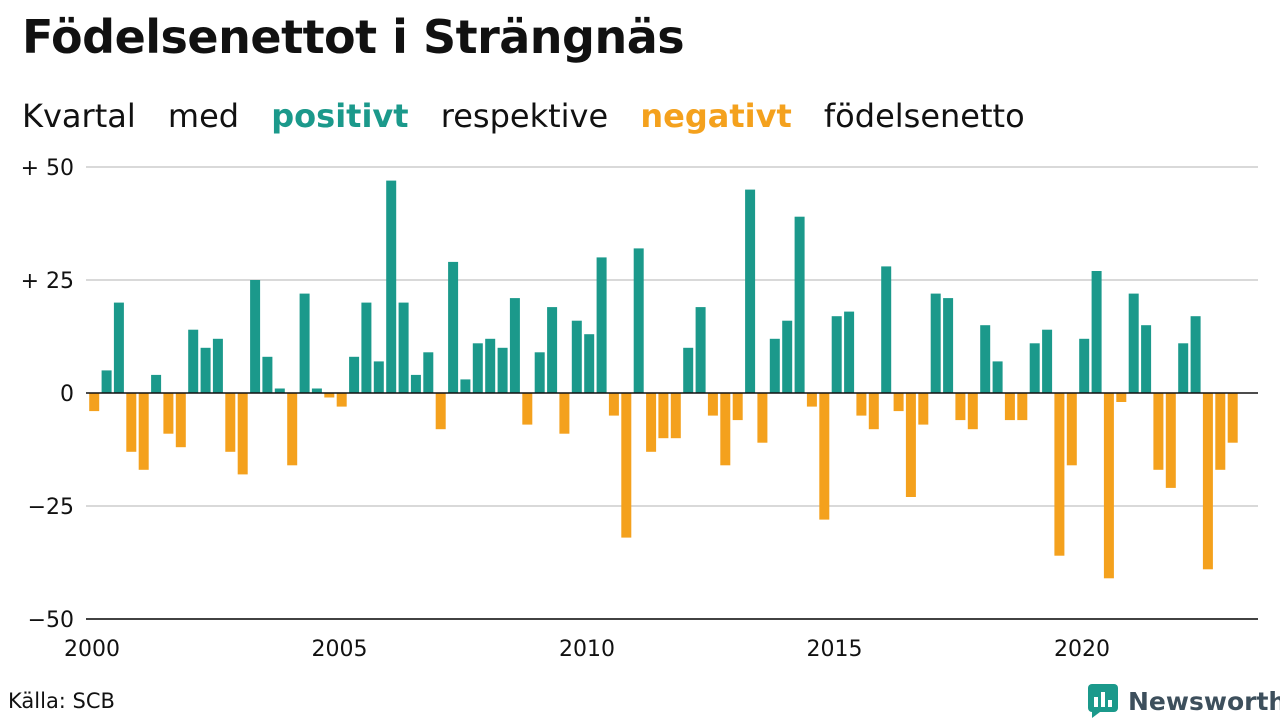 Image resolution: width=1280 pixels, height=720 pixels. I want to click on x-tick-label: 2010, so click(587, 649).